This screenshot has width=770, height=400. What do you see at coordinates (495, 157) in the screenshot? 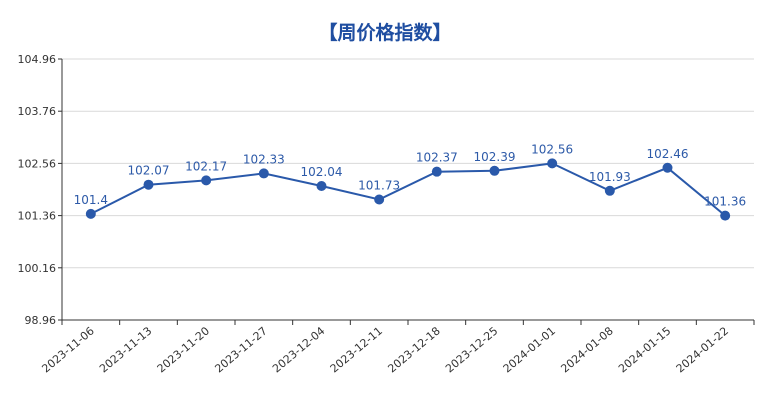
I see `data-label: 102.39` at bounding box center [495, 157].